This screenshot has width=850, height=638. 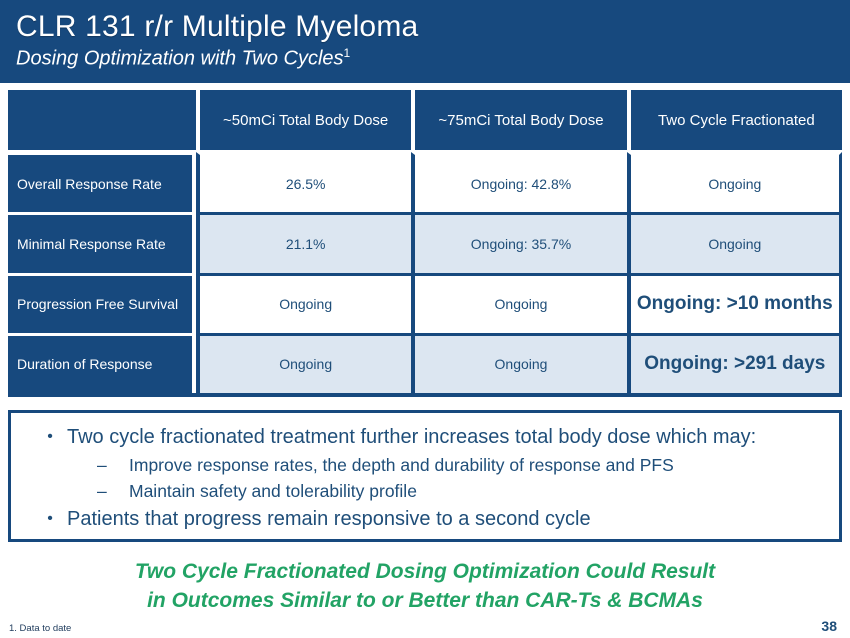 What do you see at coordinates (347, 52) in the screenshot?
I see `subtitle-footnote-marker: 1` at bounding box center [347, 52].